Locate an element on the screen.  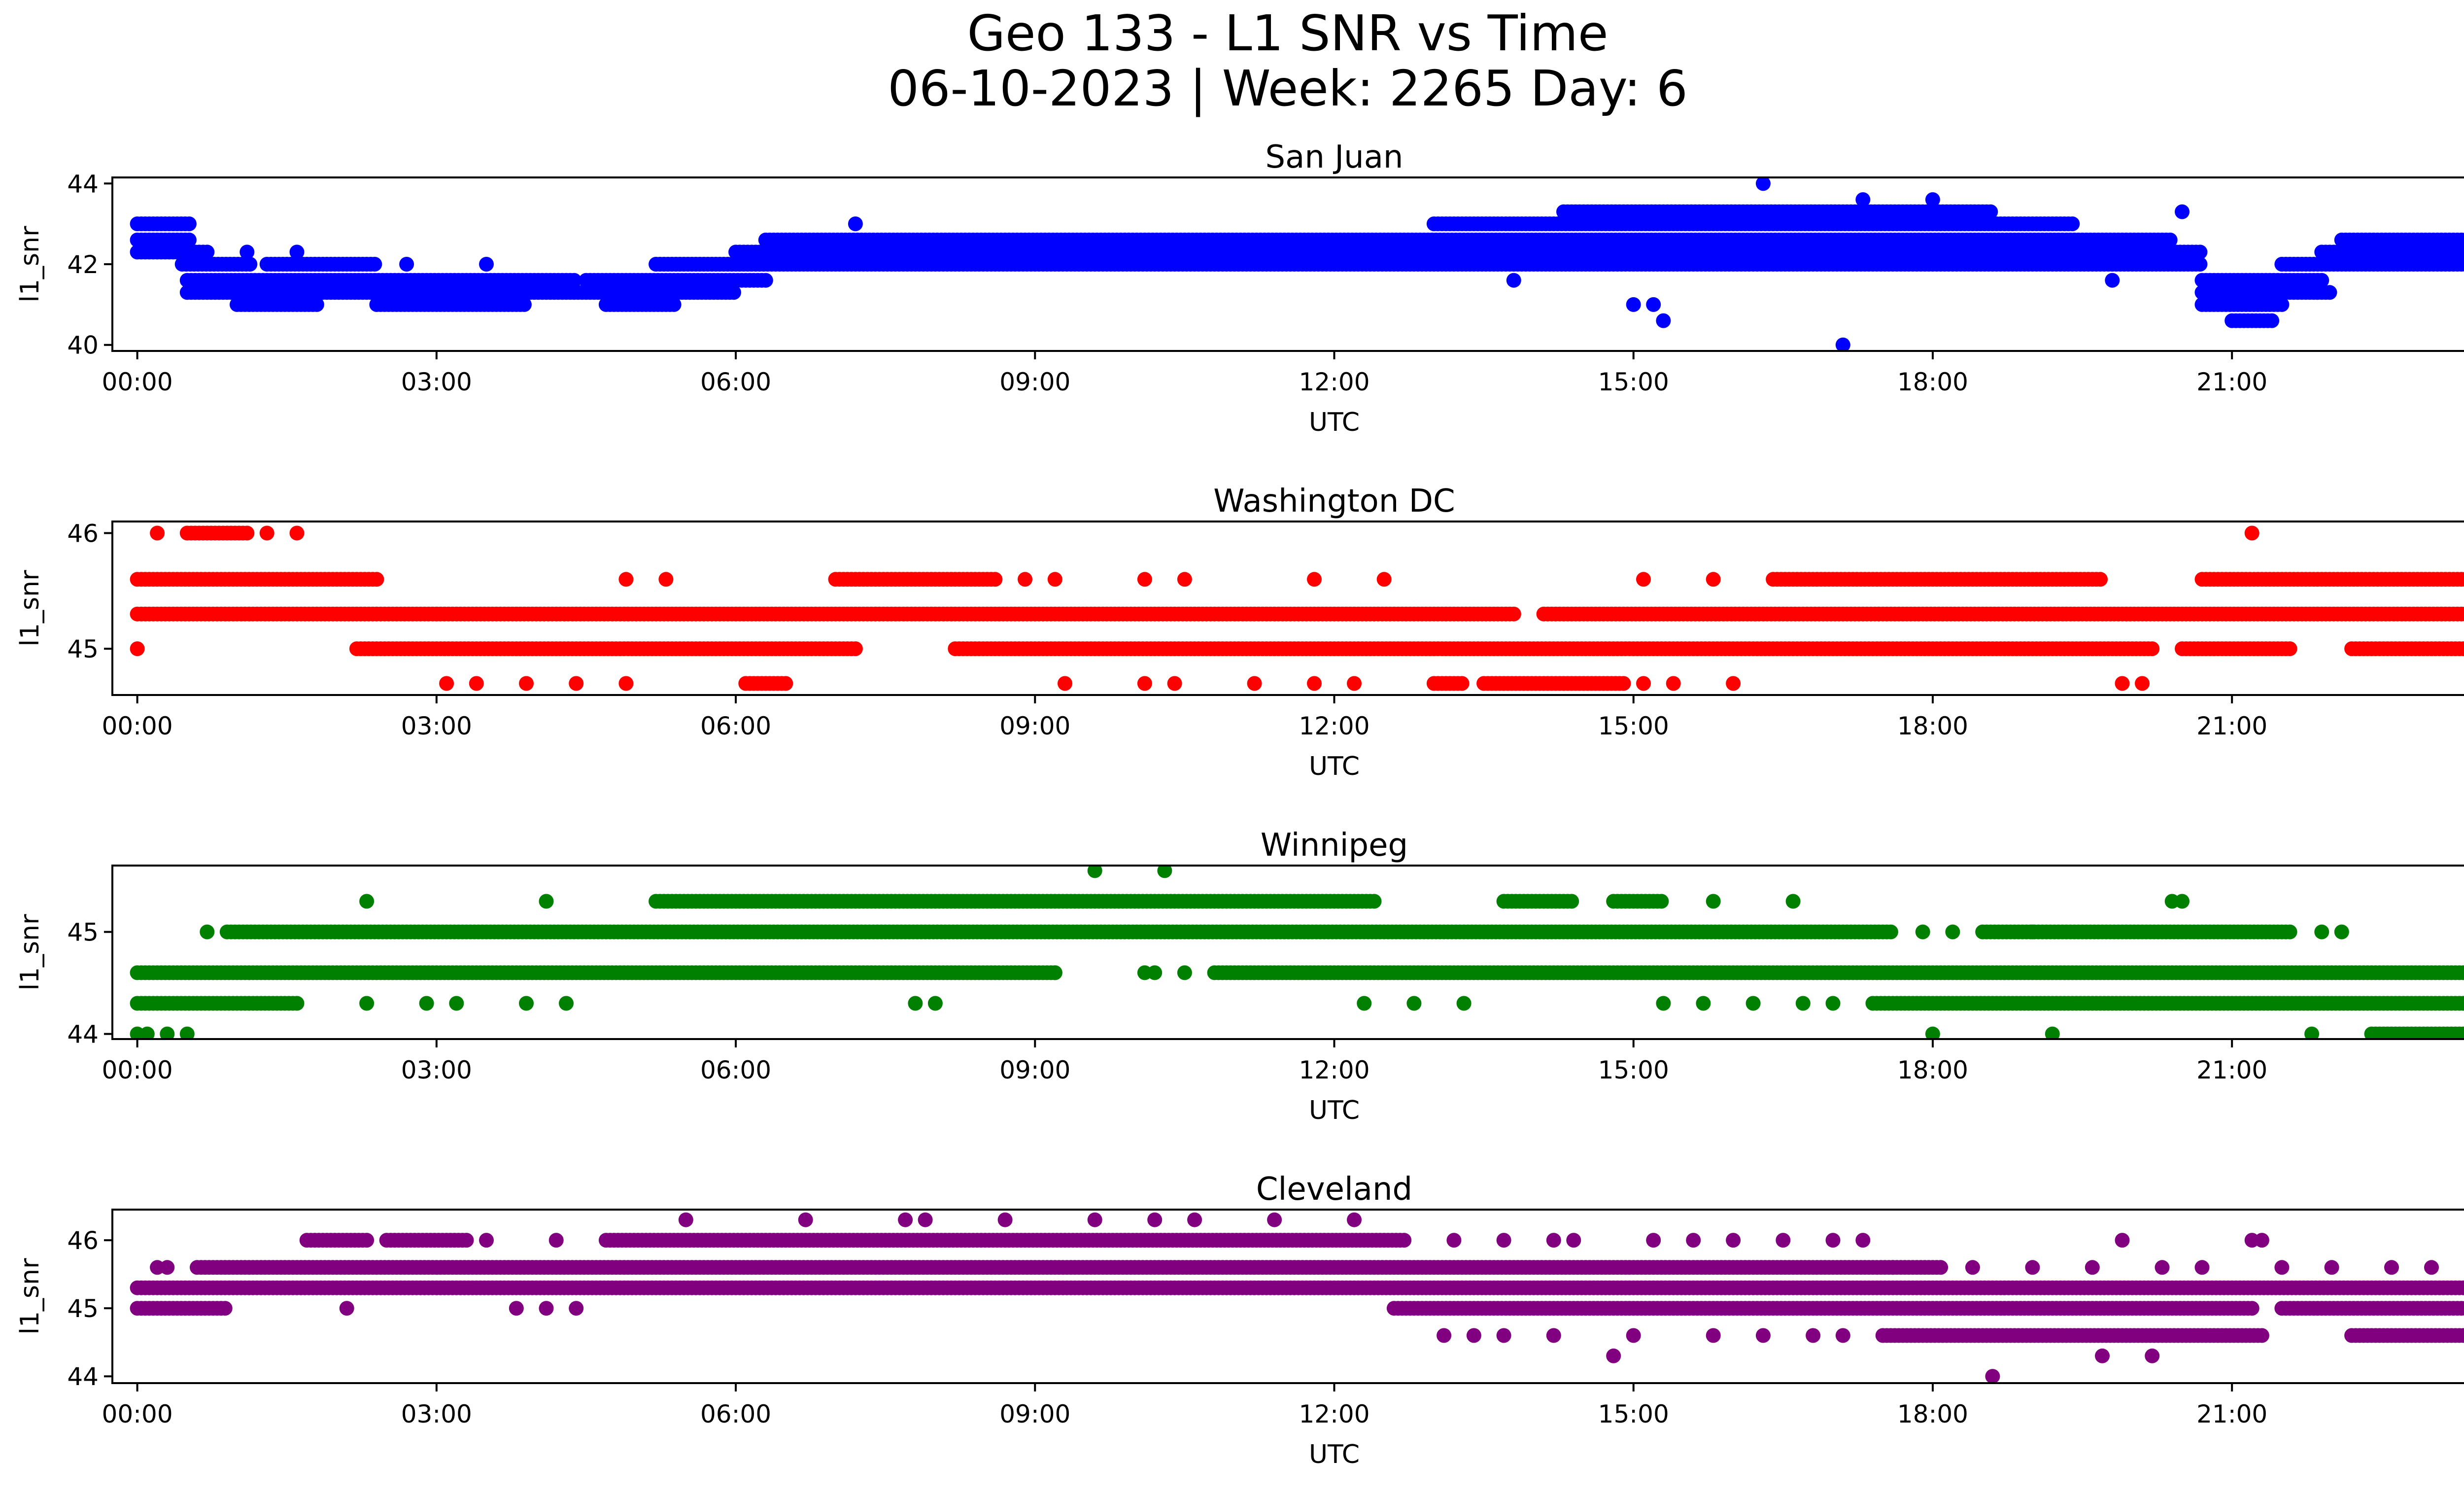
x-tick-label: 18:00 is located at coordinates (1932, 382).